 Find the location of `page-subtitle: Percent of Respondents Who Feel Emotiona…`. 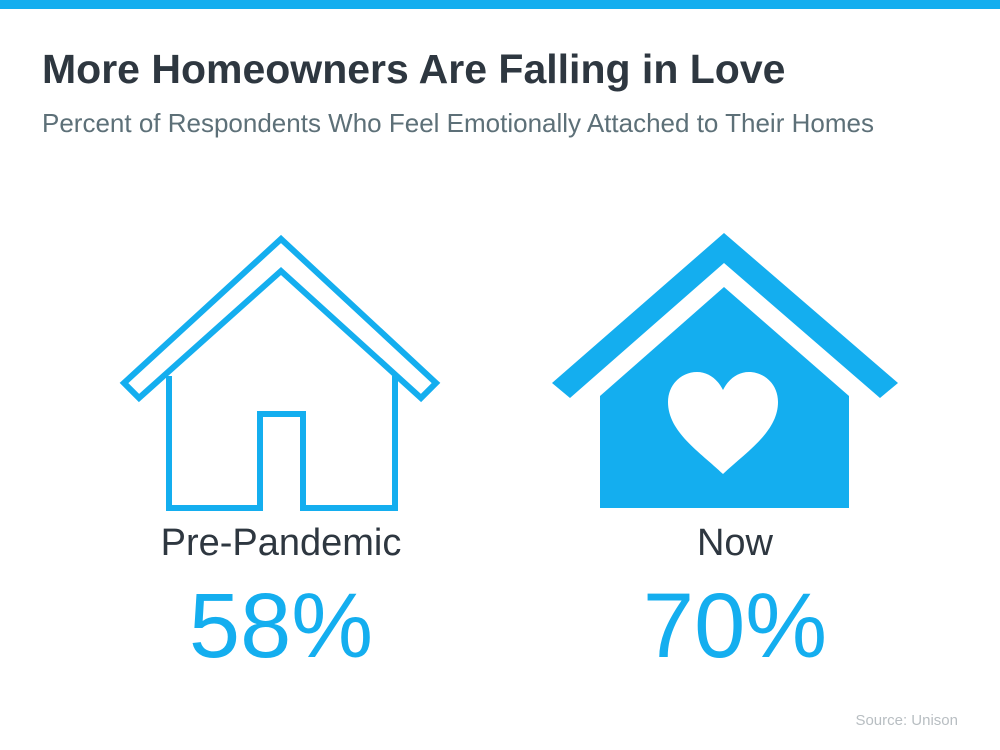

page-subtitle: Percent of Respondents Who Feel Emotiona… is located at coordinates (458, 123).